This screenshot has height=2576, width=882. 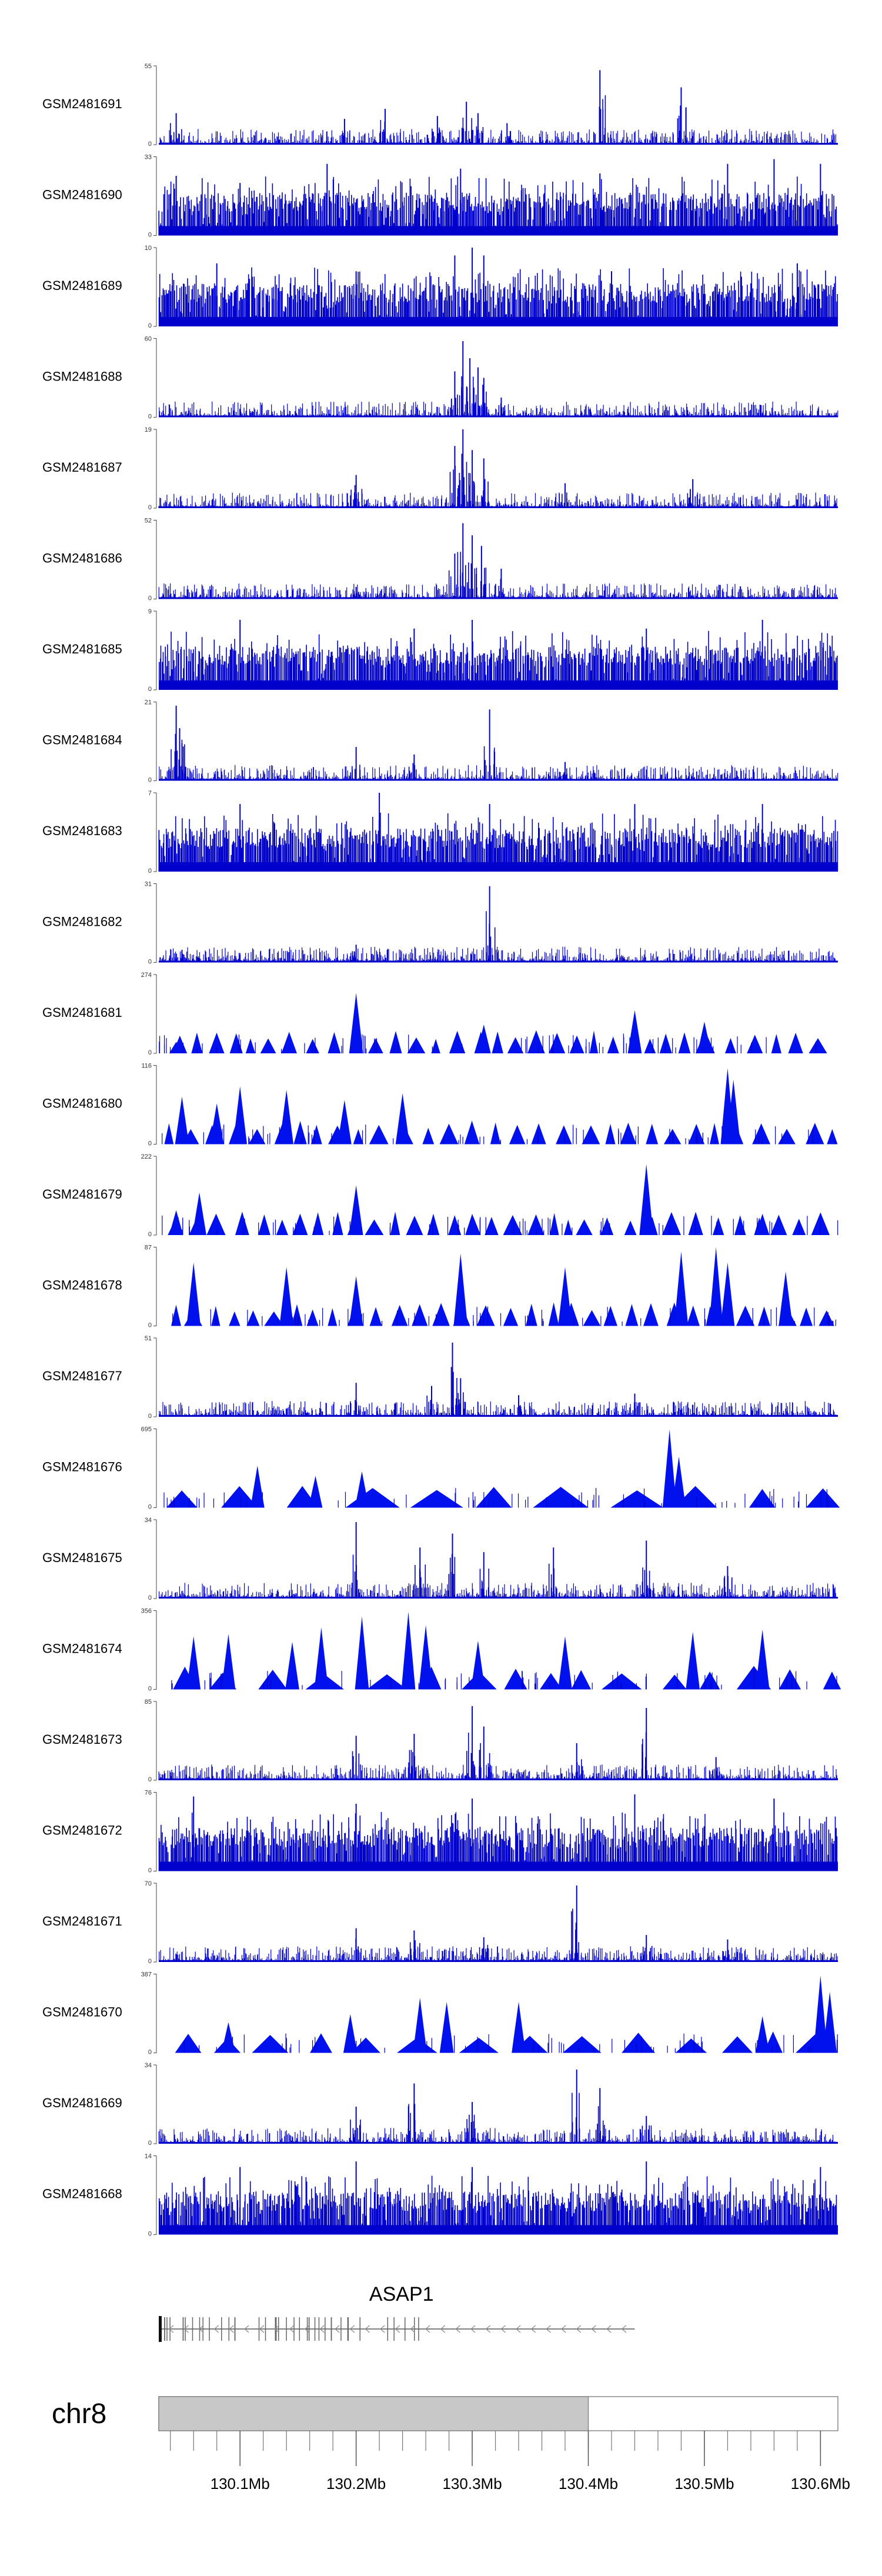 I want to click on y-max-label: 9, so click(x=150, y=611).